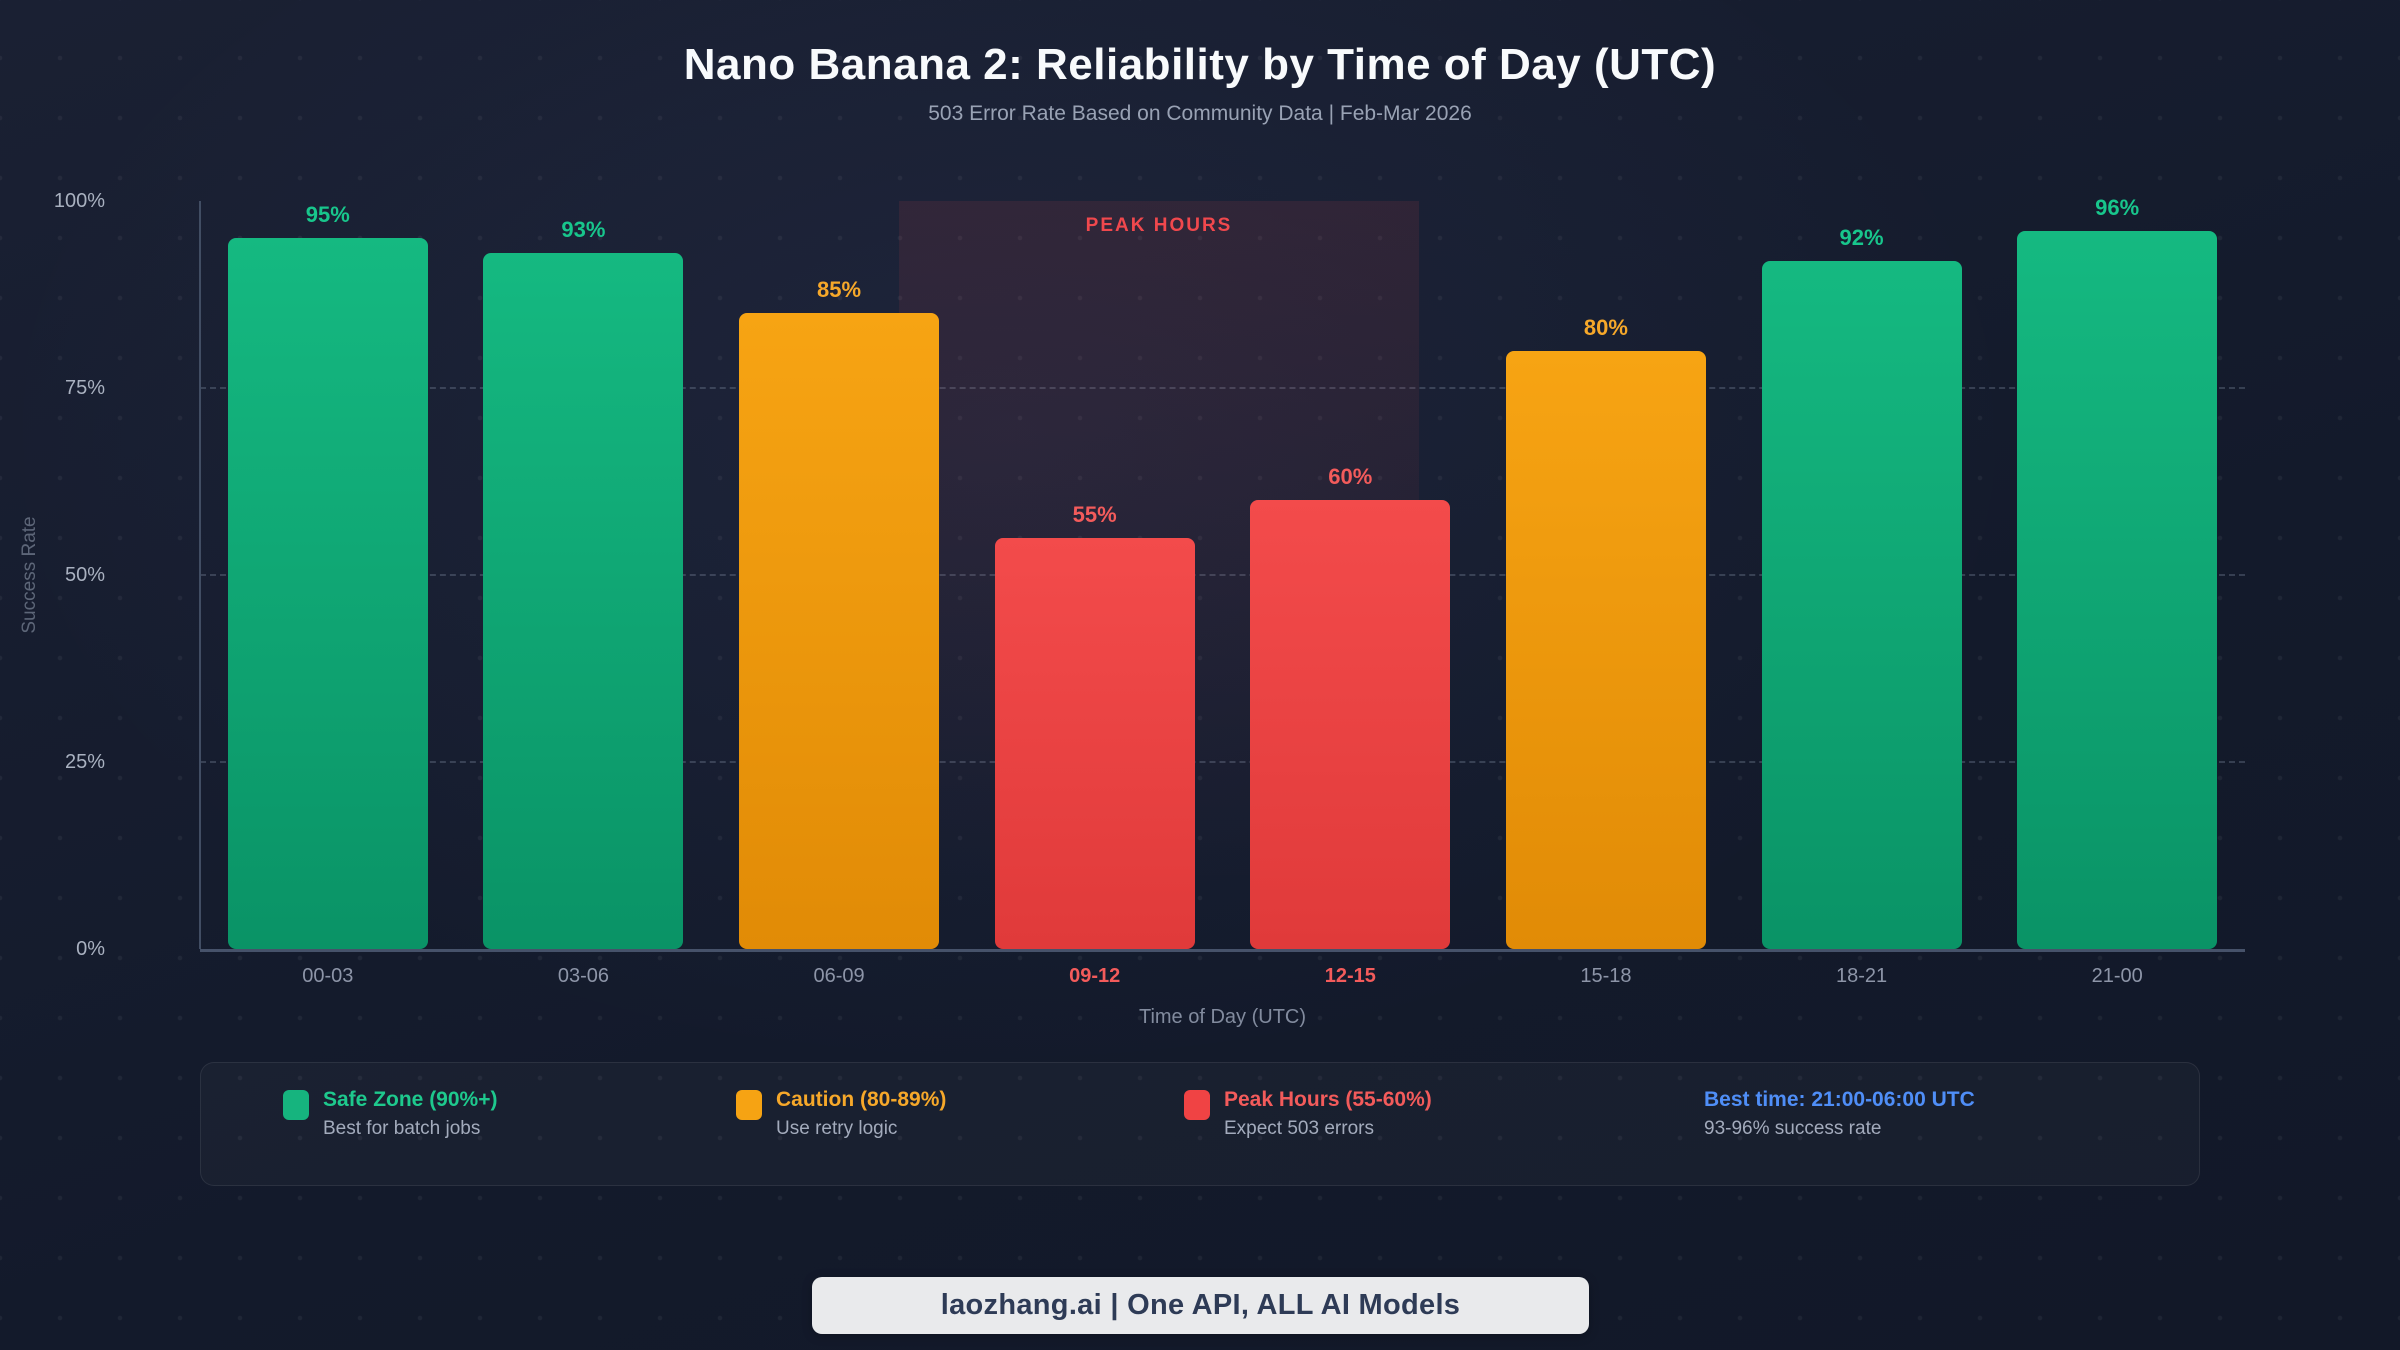  What do you see at coordinates (402, 1128) in the screenshot?
I see `legend-item-desc: Best for batch jobs` at bounding box center [402, 1128].